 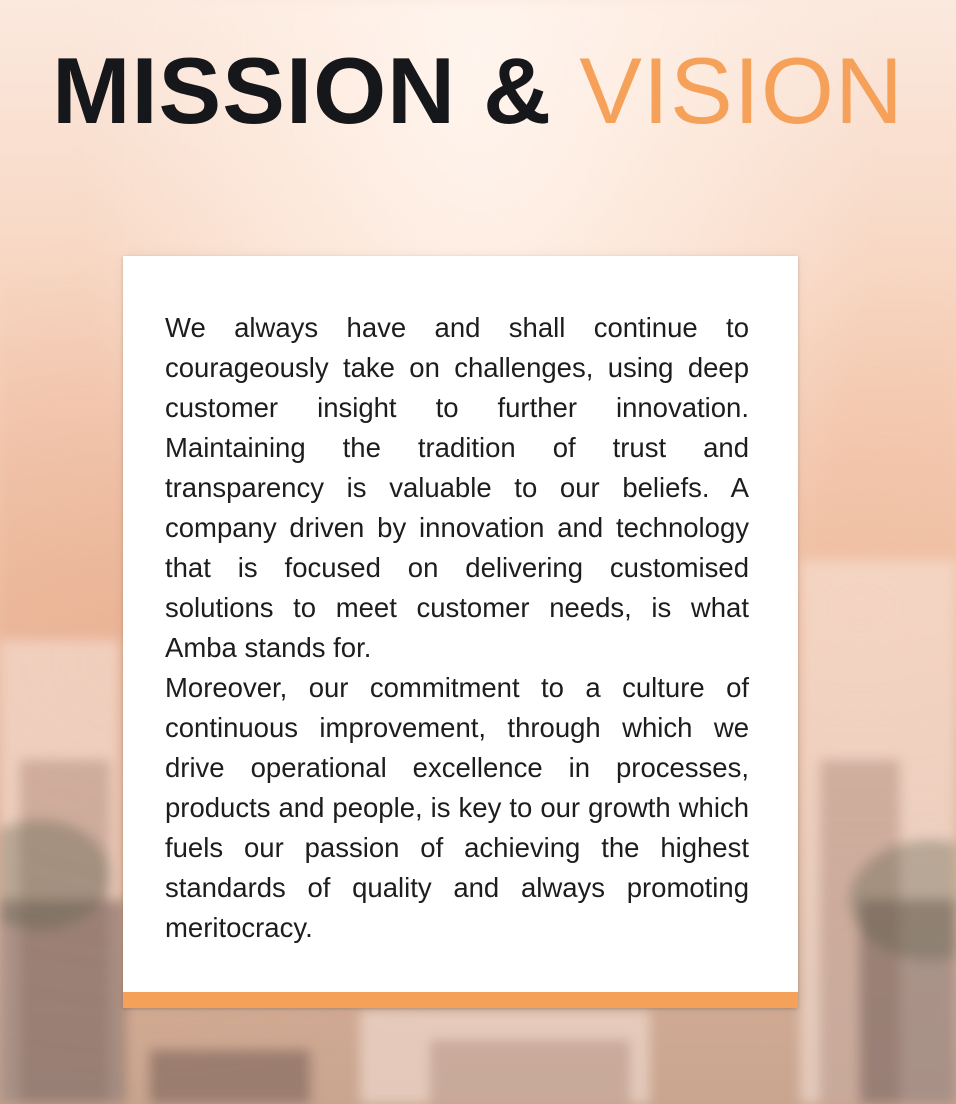 What do you see at coordinates (302, 90) in the screenshot?
I see `title-mission: MISSION &` at bounding box center [302, 90].